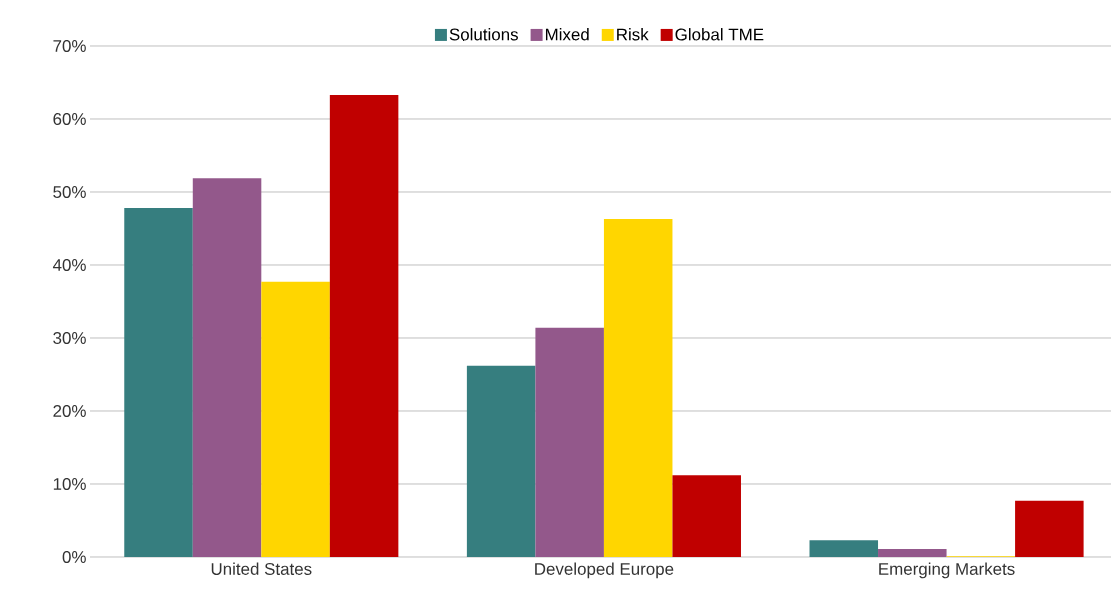 The height and width of the screenshot is (609, 1111). Describe the element at coordinates (633, 34) in the screenshot. I see `legend-label: Risk` at that location.